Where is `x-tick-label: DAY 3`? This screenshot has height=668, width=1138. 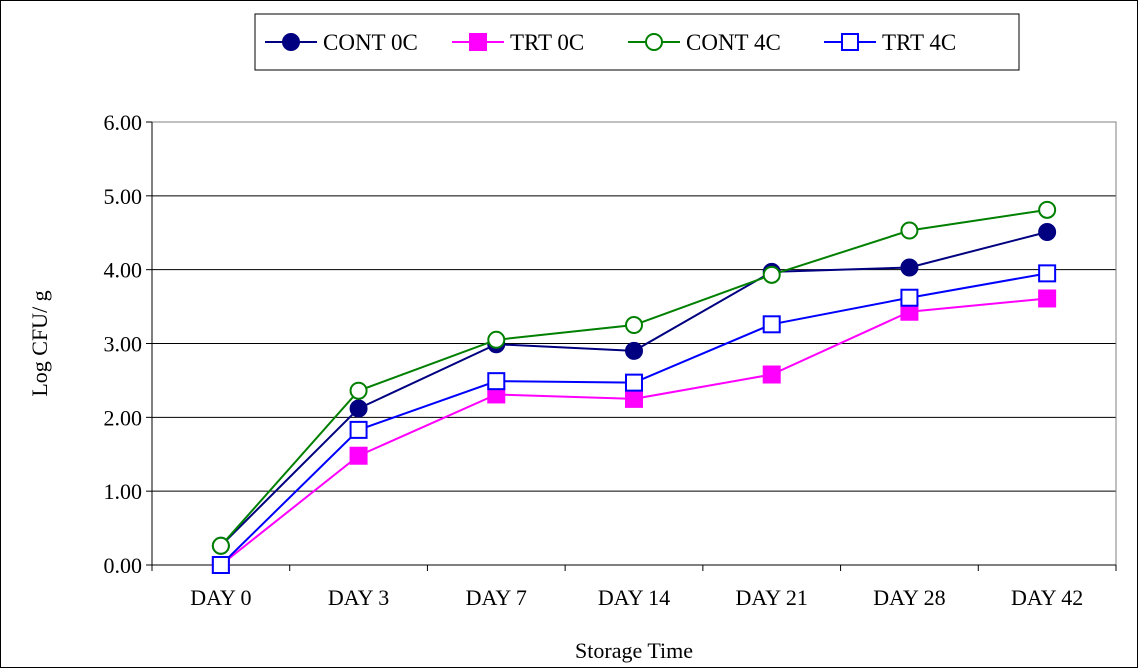
x-tick-label: DAY 3 is located at coordinates (358, 597).